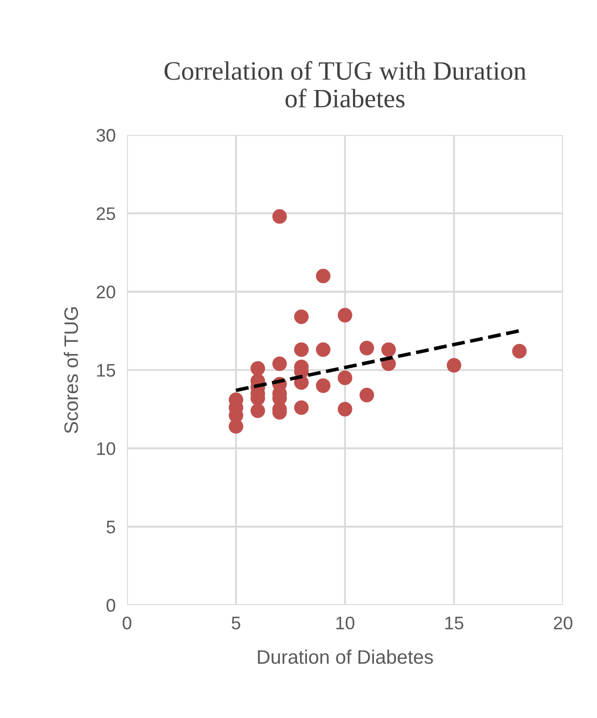  What do you see at coordinates (106, 213) in the screenshot?
I see `y-tick-label: 25` at bounding box center [106, 213].